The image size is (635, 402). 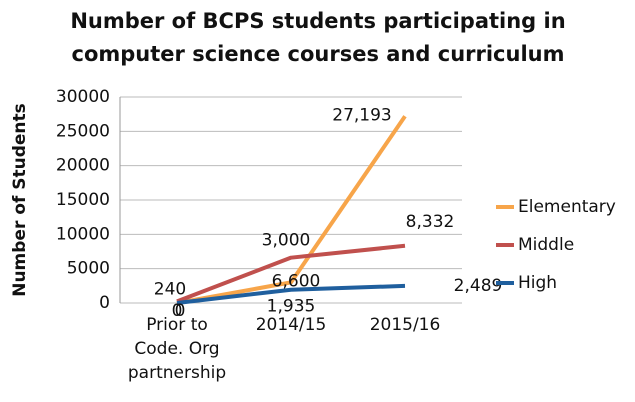 What do you see at coordinates (430, 222) in the screenshot?
I see `data-label: 8,332` at bounding box center [430, 222].